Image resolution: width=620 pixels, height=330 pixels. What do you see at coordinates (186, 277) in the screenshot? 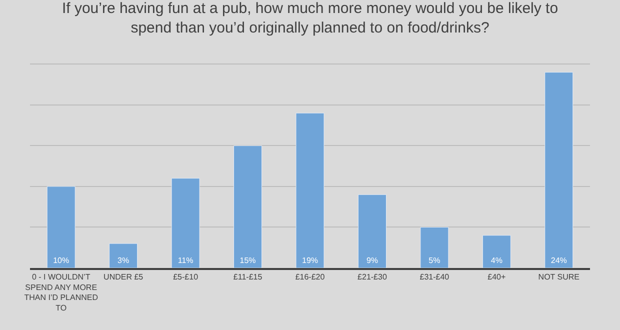
I see `x-tick-label: £5-£10` at bounding box center [186, 277].